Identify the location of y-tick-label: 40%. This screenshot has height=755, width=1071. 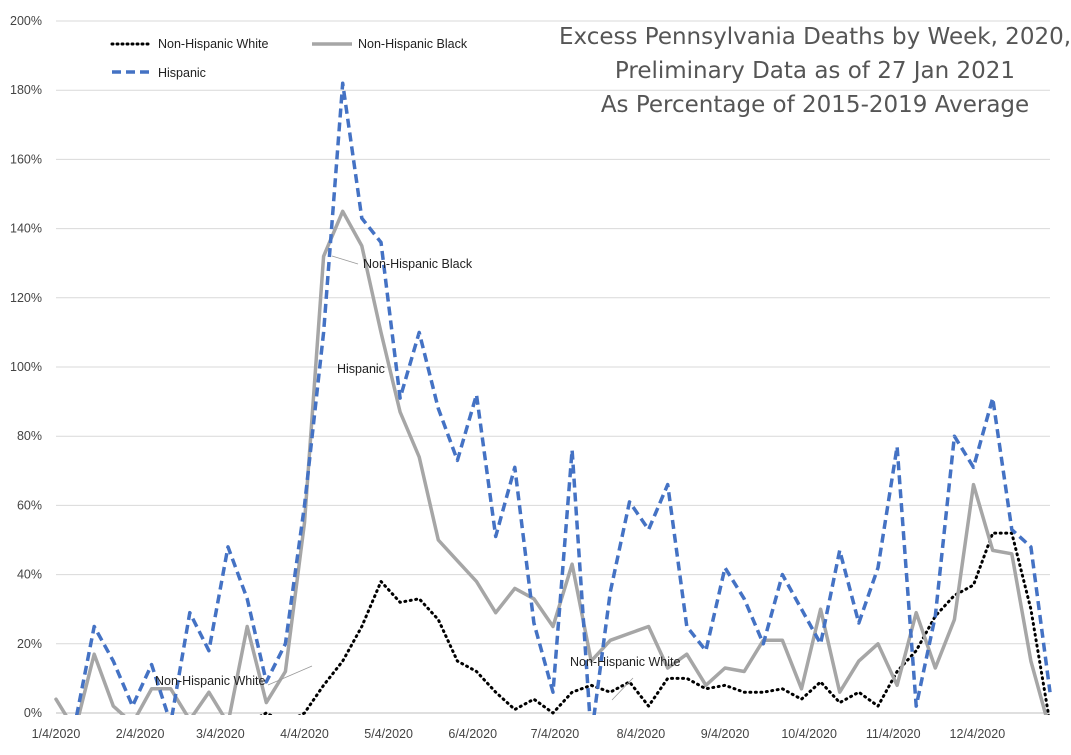
(29, 575).